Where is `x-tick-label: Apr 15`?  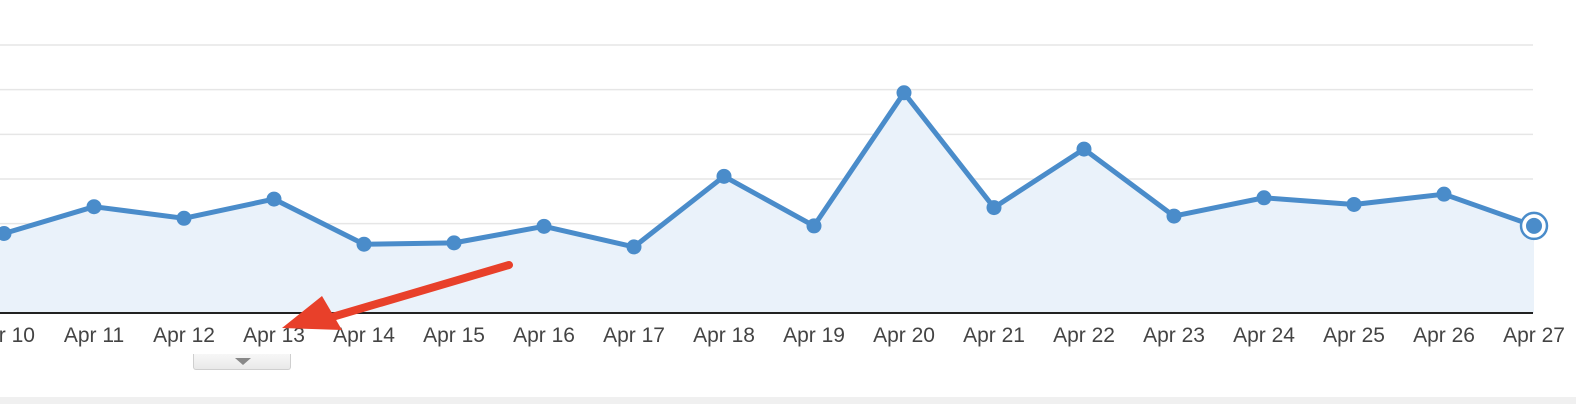
x-tick-label: Apr 15 is located at coordinates (454, 335).